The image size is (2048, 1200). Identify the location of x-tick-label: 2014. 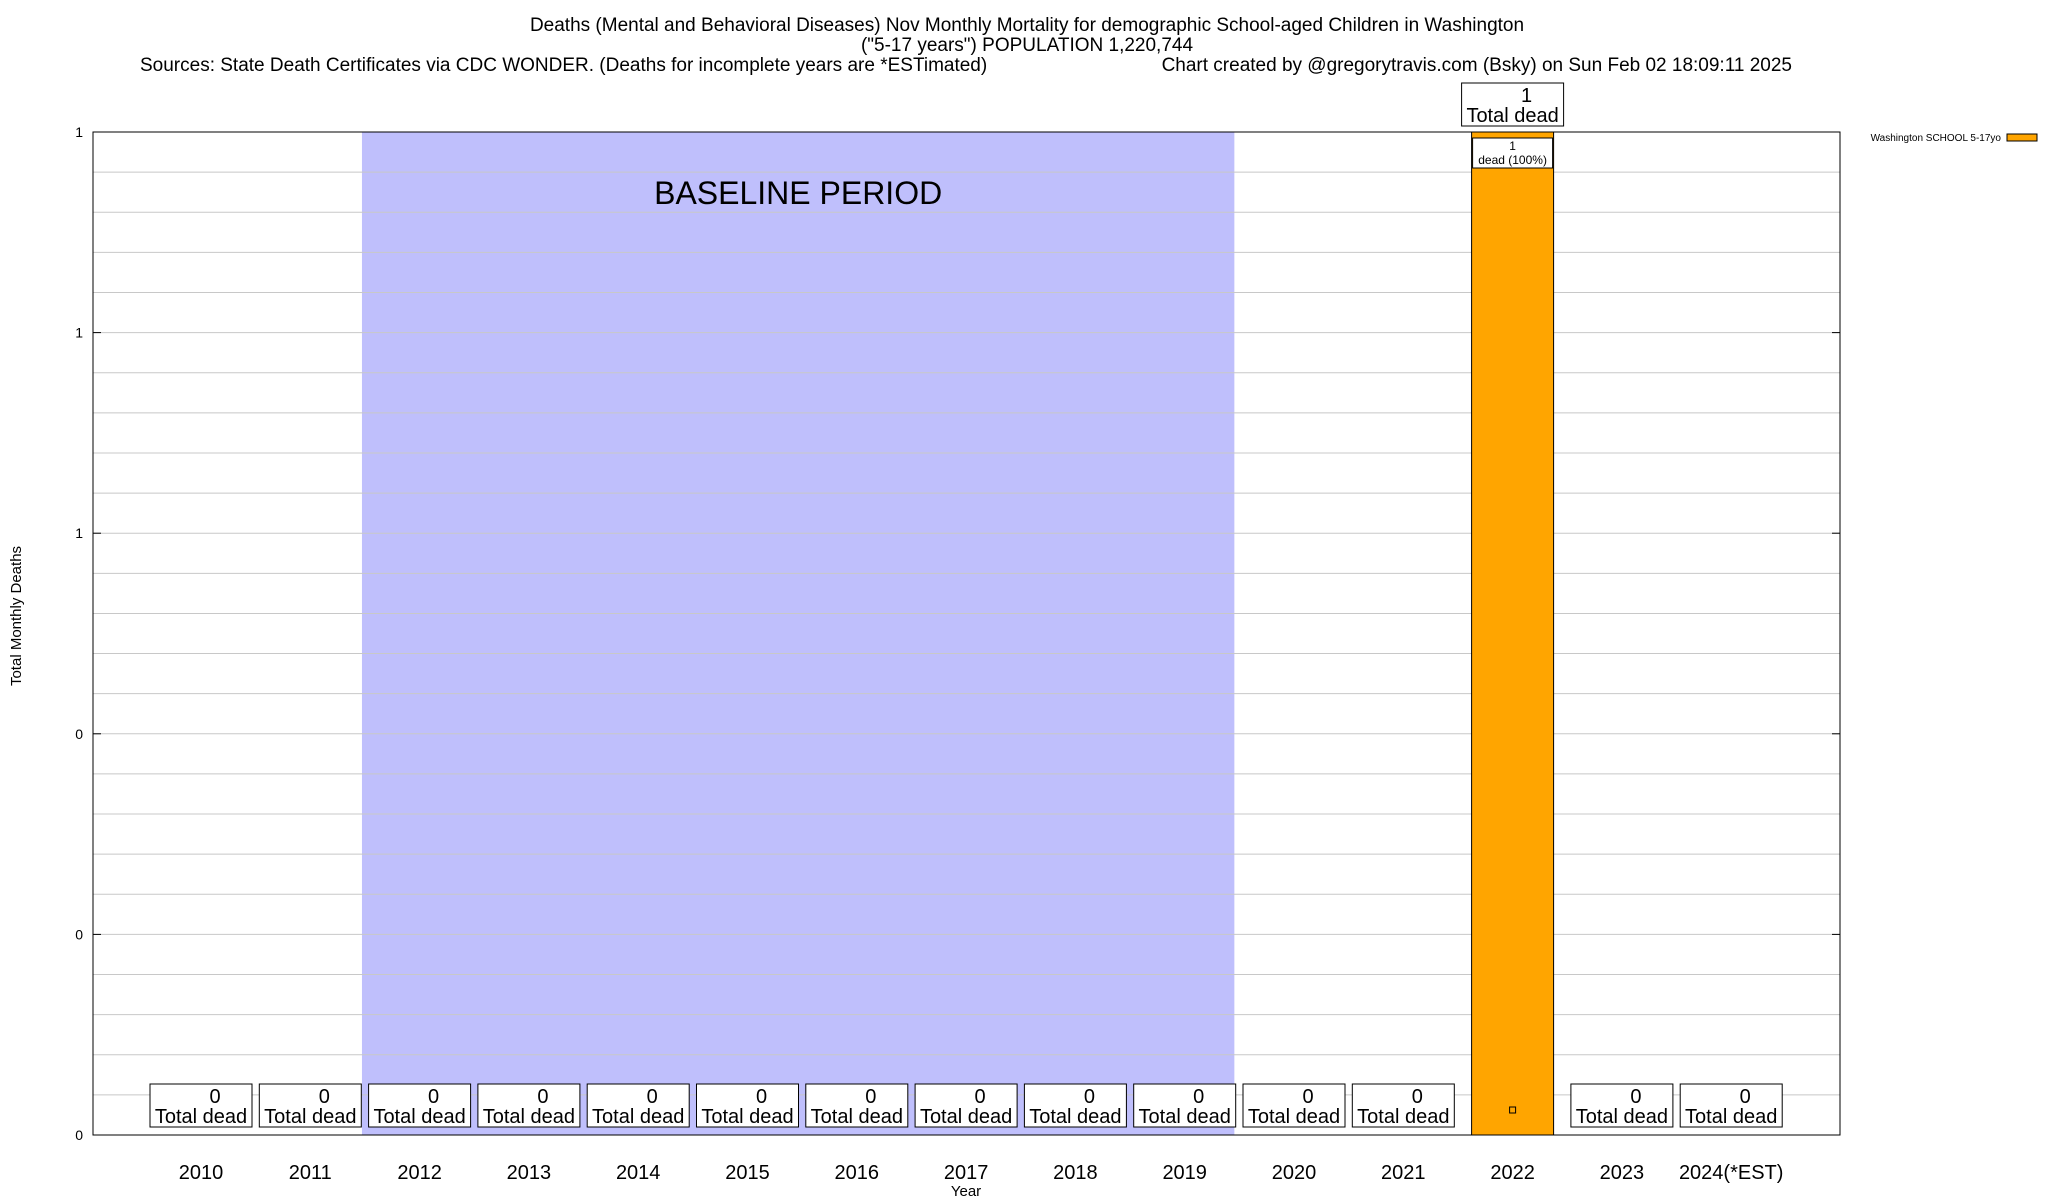
(638, 1173).